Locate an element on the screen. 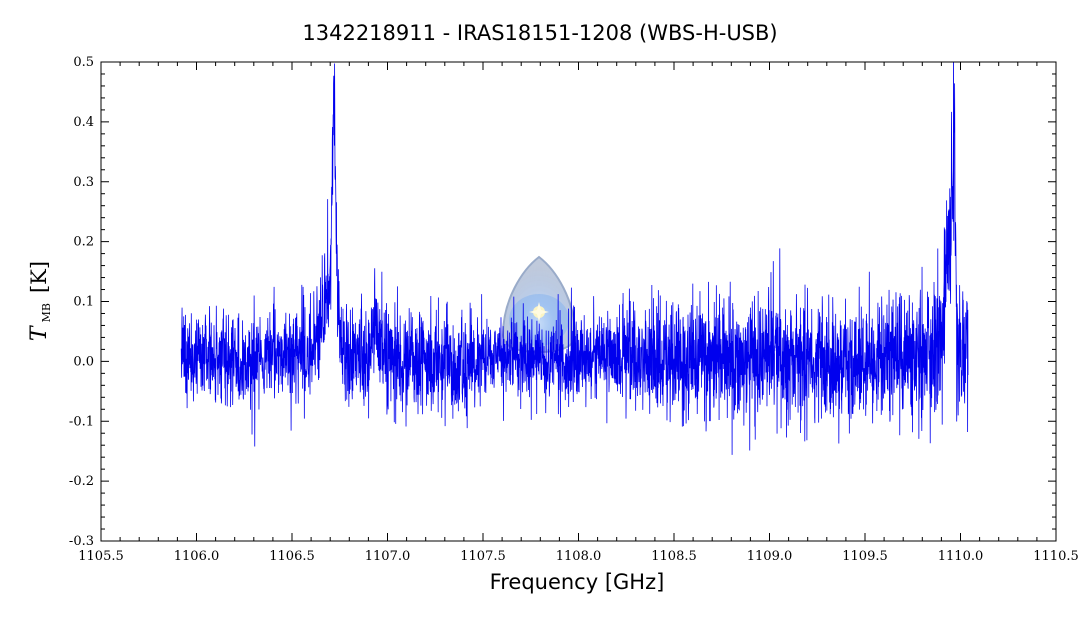  y-tick-label: 0.5 is located at coordinates (83, 62).